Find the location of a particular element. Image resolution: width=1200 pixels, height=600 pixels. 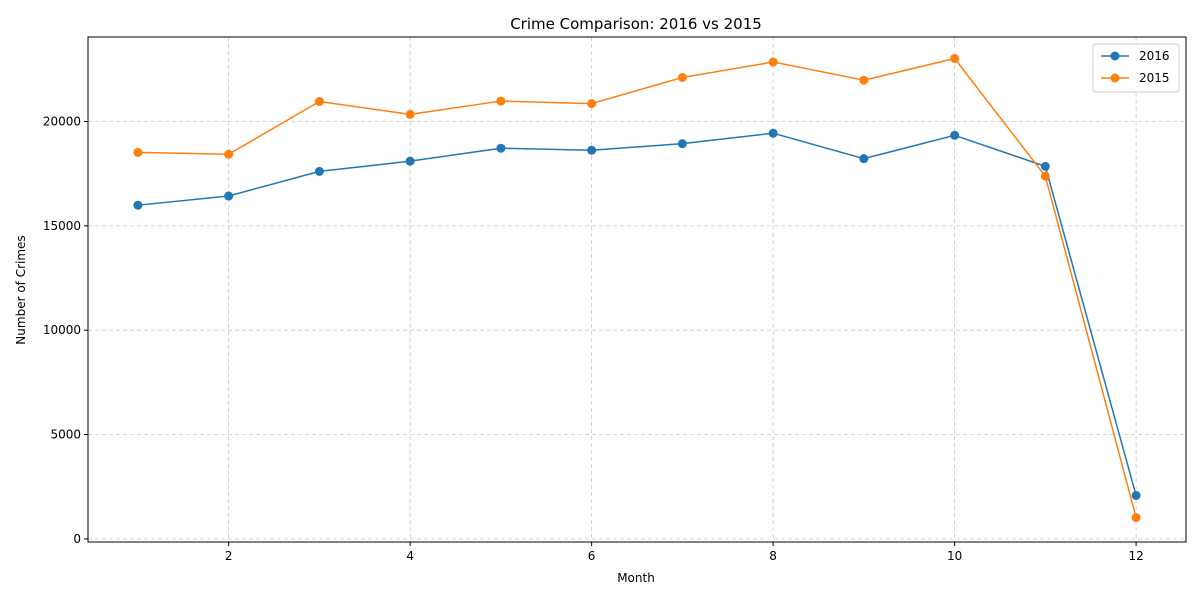

x-axis: 2 4 6 8 10 12 is located at coordinates (684, 552).